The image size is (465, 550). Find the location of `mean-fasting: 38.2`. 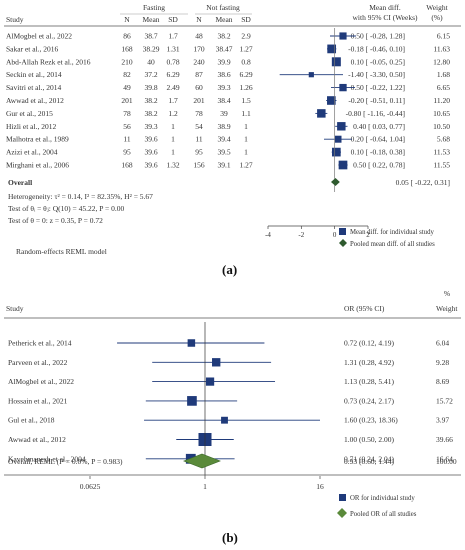

mean-fasting: 38.2 is located at coordinates (150, 113).